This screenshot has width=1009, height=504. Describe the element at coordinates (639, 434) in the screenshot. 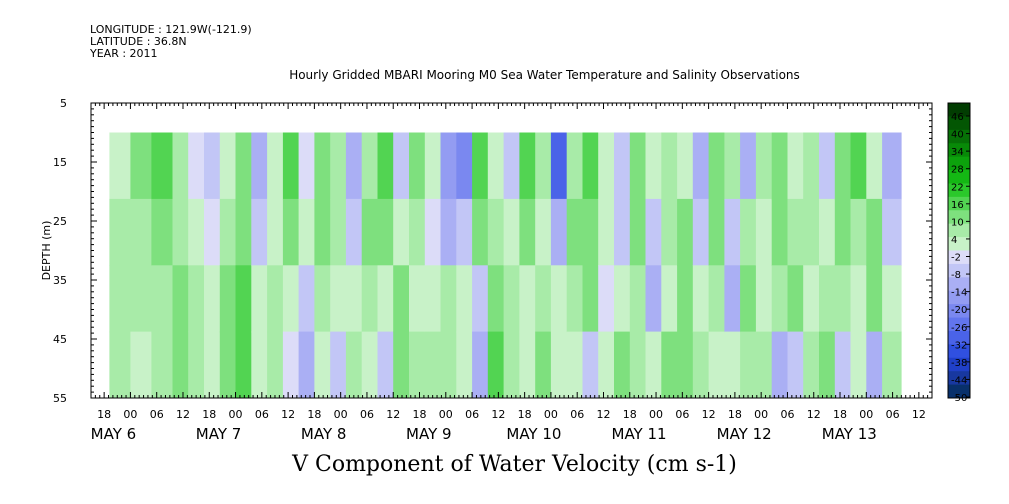

I see `x-day-label: MAY 11` at that location.